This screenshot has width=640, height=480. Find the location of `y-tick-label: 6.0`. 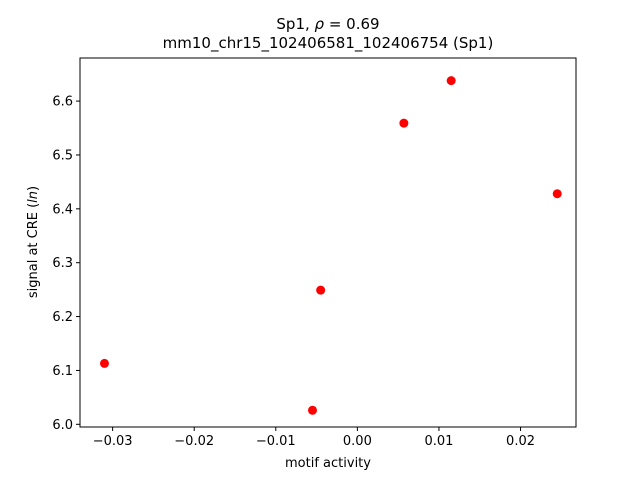

y-tick-label: 6.0 is located at coordinates (62, 425).